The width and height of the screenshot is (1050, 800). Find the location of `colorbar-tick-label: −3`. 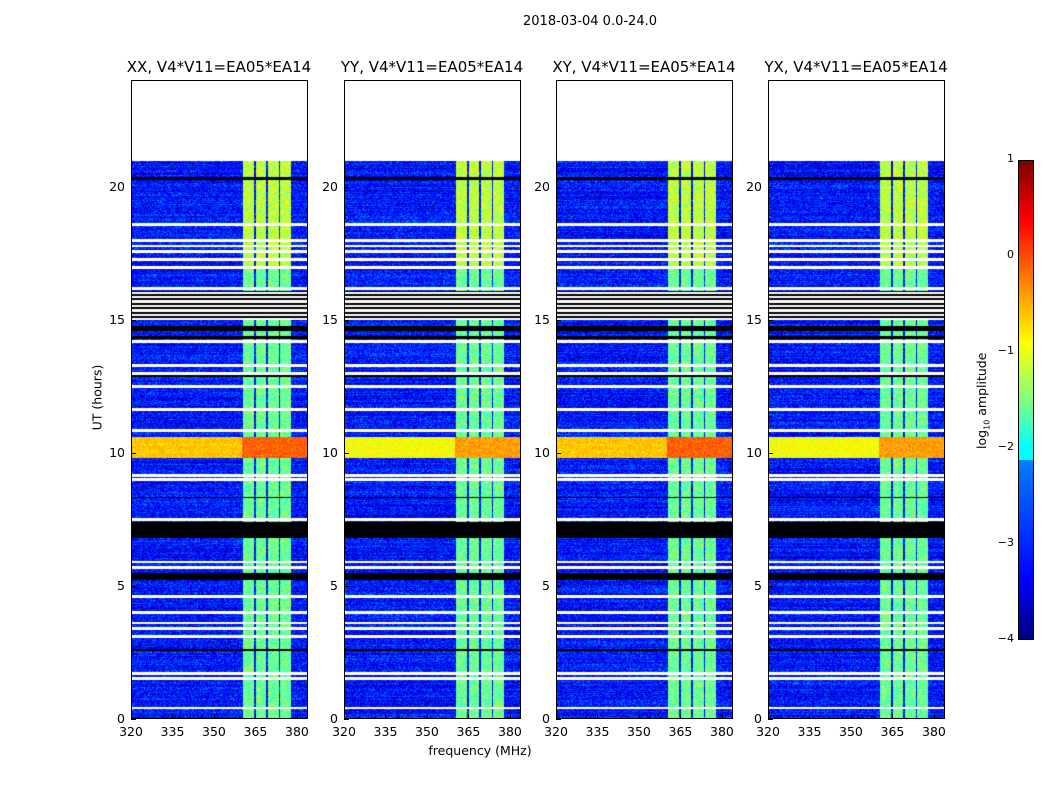

colorbar-tick-label: −3 is located at coordinates (1005, 542).